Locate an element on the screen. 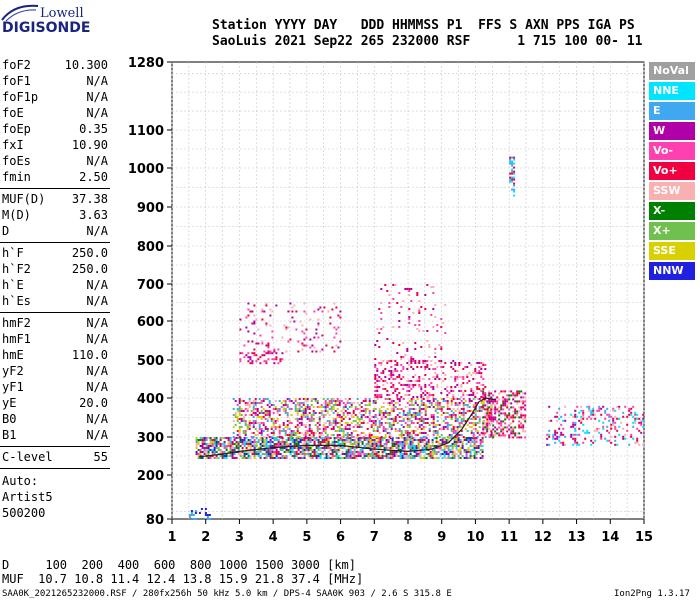  param-name: h`E is located at coordinates (13, 285).